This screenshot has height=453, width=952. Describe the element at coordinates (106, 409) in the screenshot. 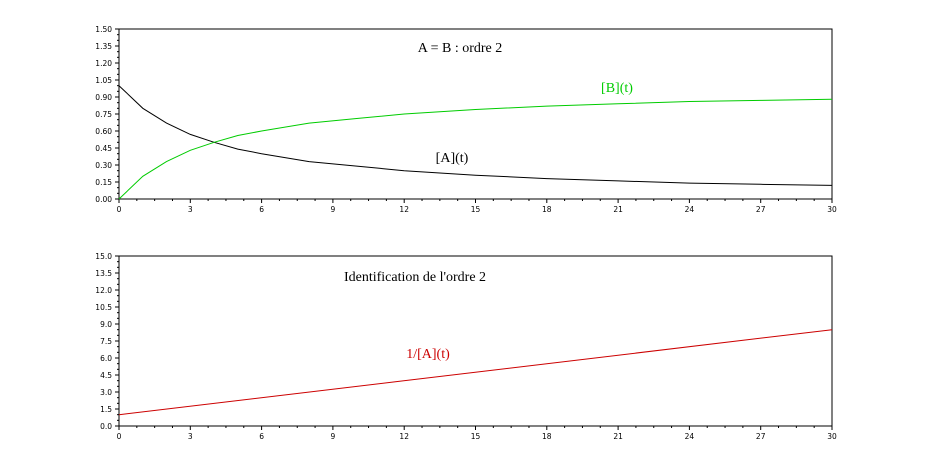

I see `bottom-y-tick-label: 1.5` at that location.